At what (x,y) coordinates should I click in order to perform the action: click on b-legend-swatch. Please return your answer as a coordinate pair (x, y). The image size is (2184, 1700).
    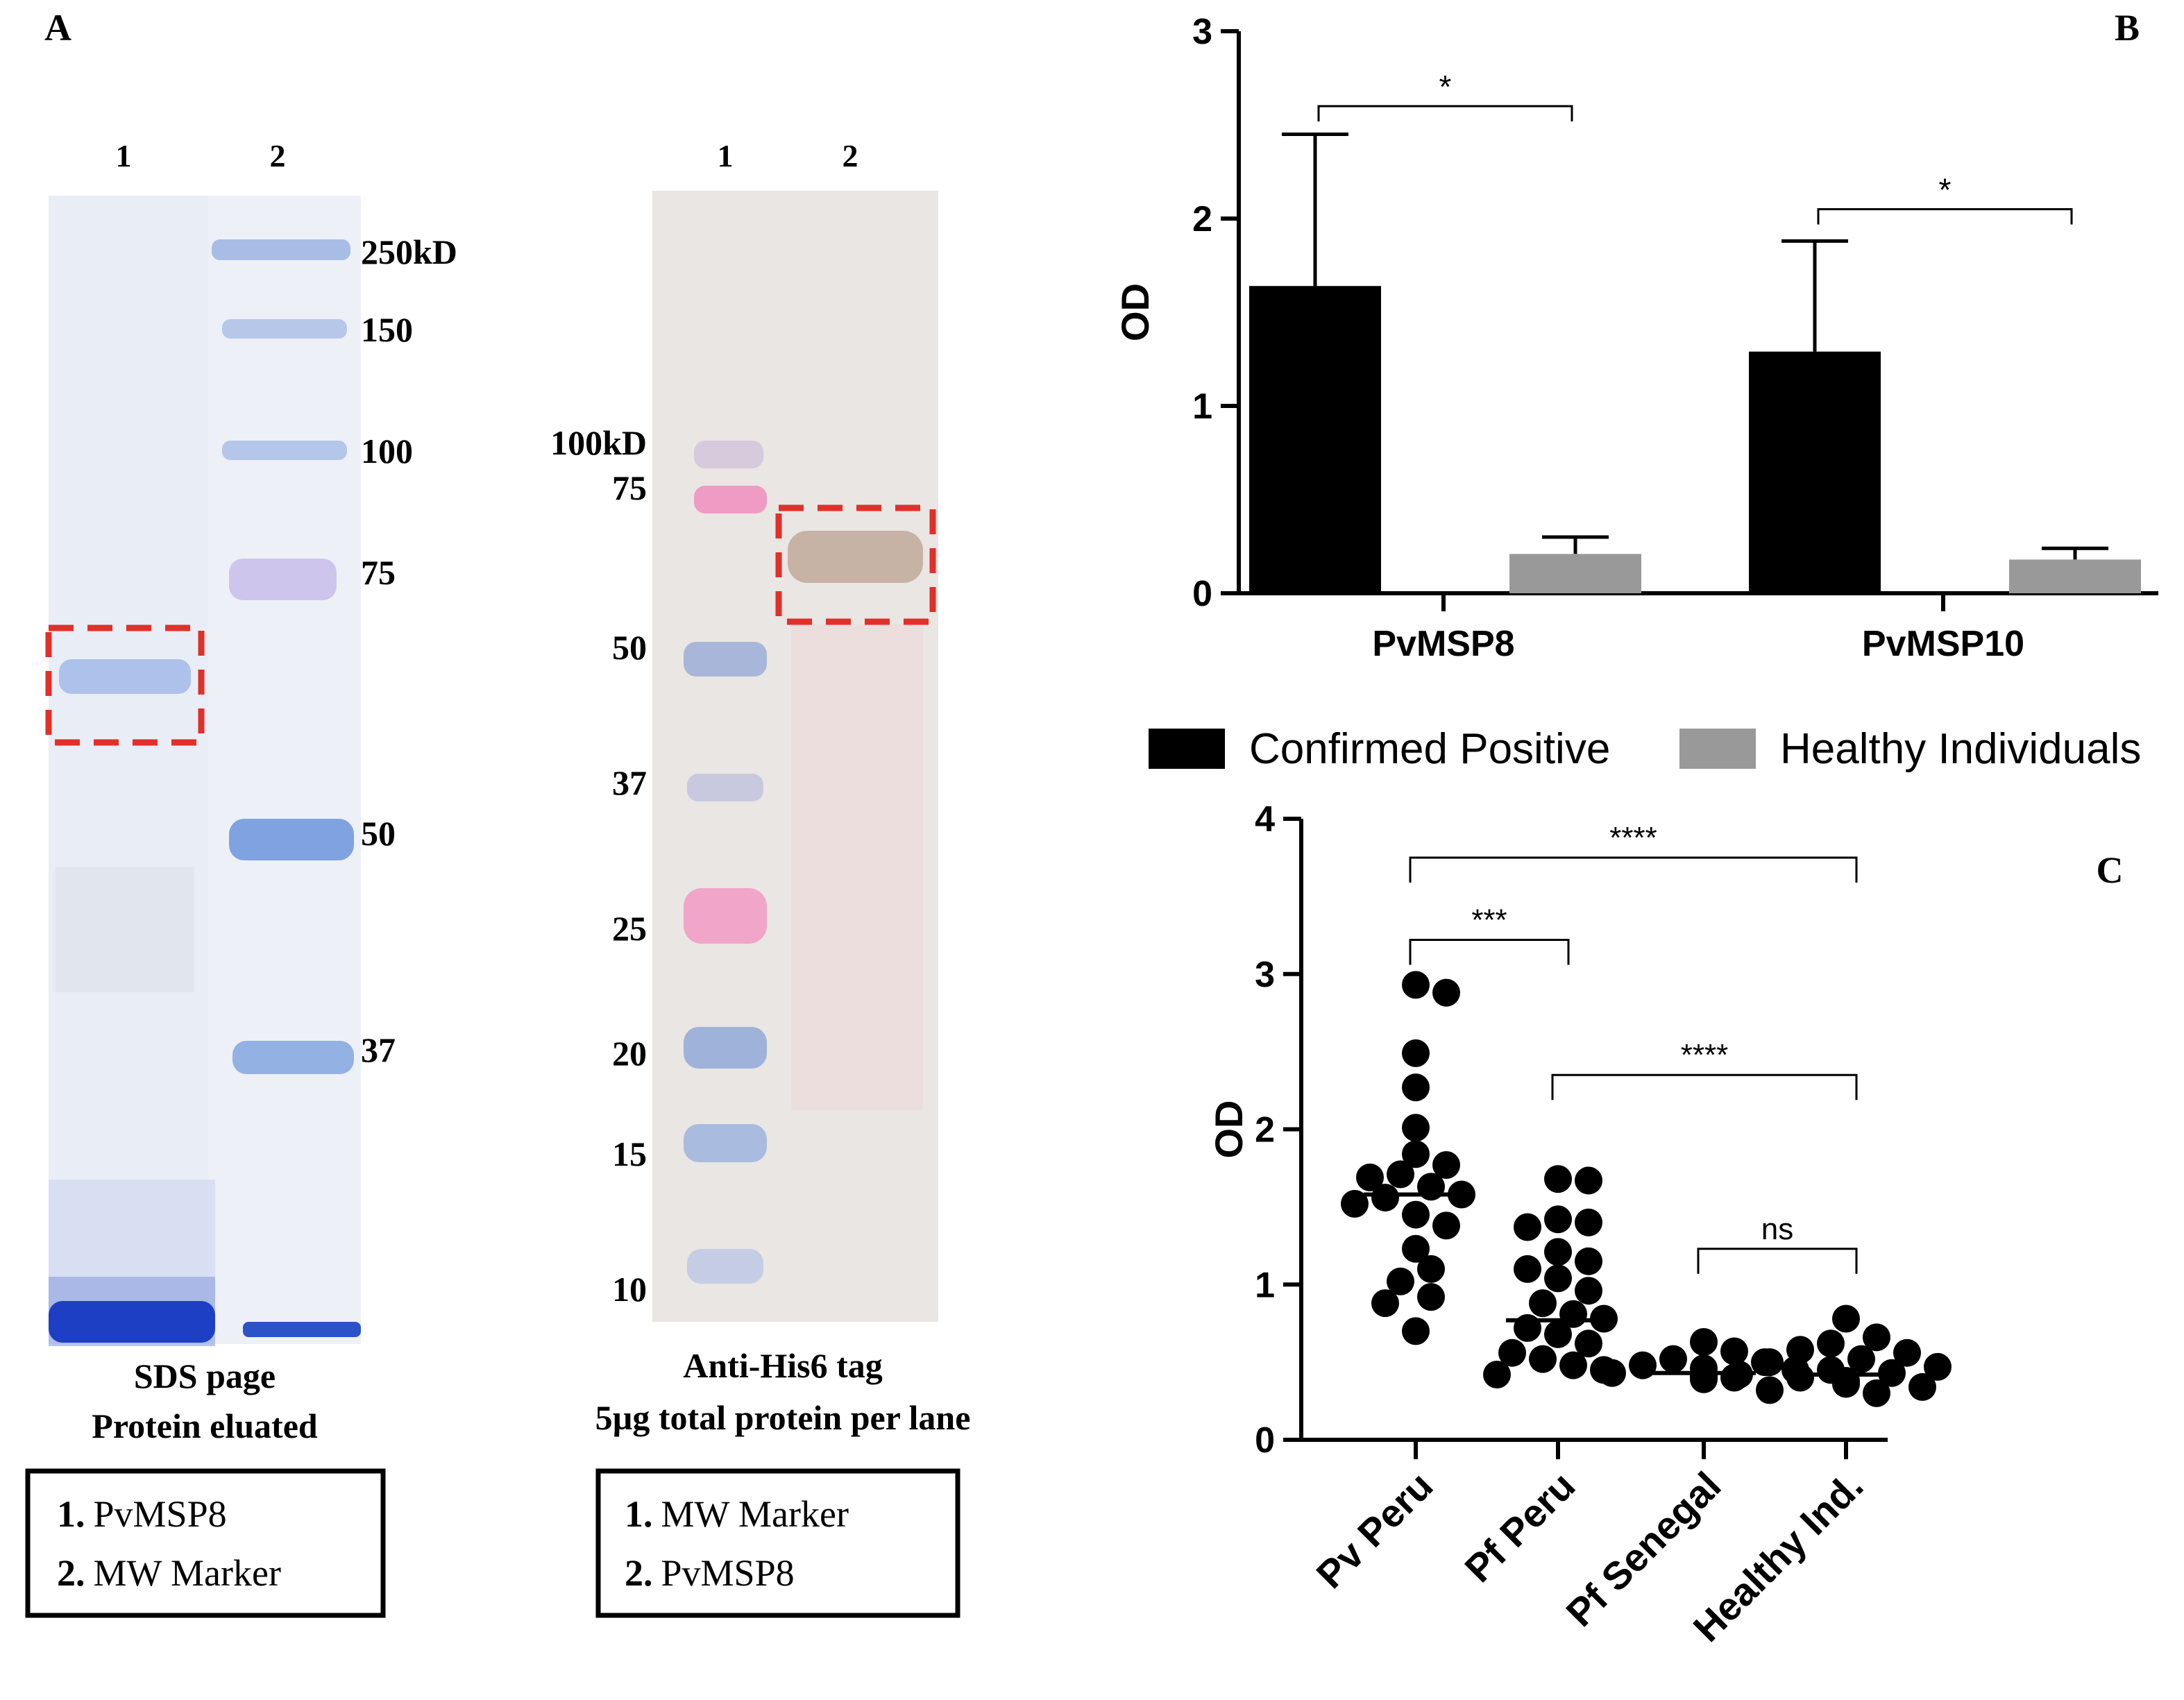
    Looking at the image, I should click on (1718, 749).